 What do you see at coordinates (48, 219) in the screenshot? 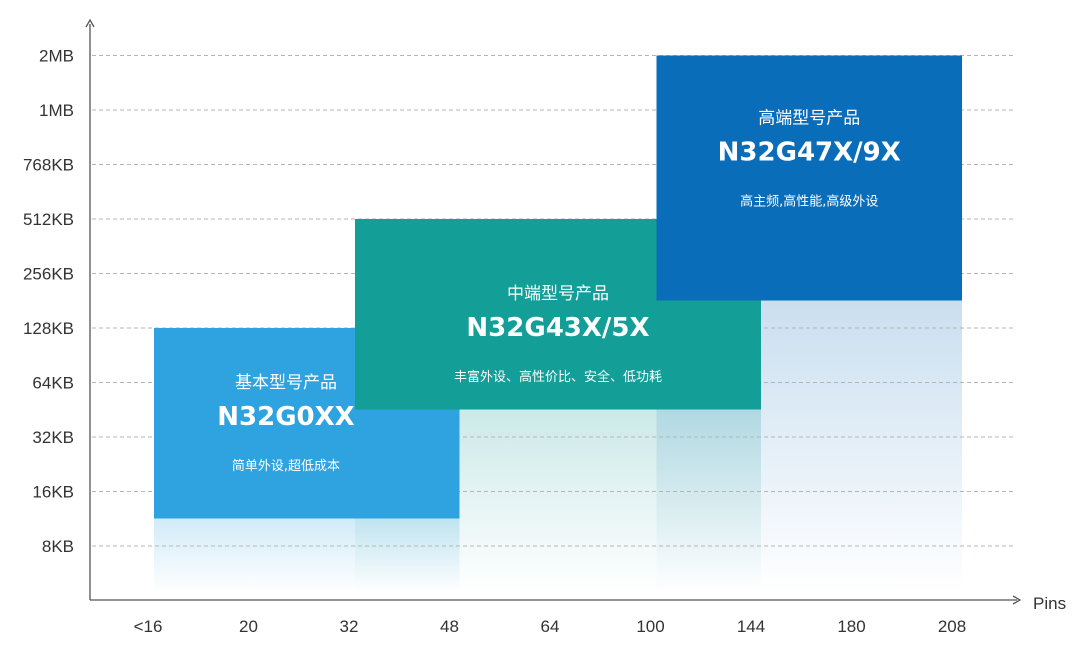
I see `y-tick-label: 512KB` at bounding box center [48, 219].